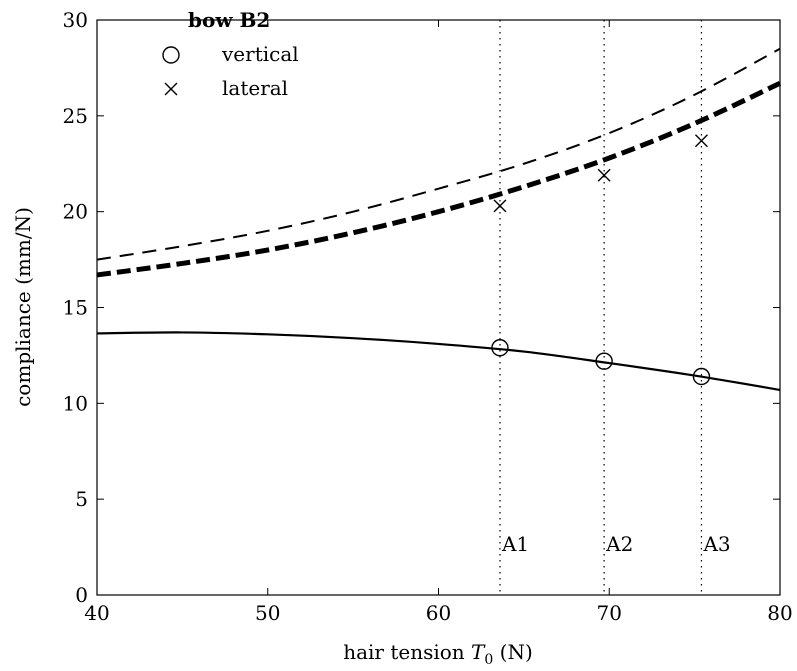 The image size is (797, 671). Describe the element at coordinates (75, 116) in the screenshot. I see `y-tick-label: 25` at that location.